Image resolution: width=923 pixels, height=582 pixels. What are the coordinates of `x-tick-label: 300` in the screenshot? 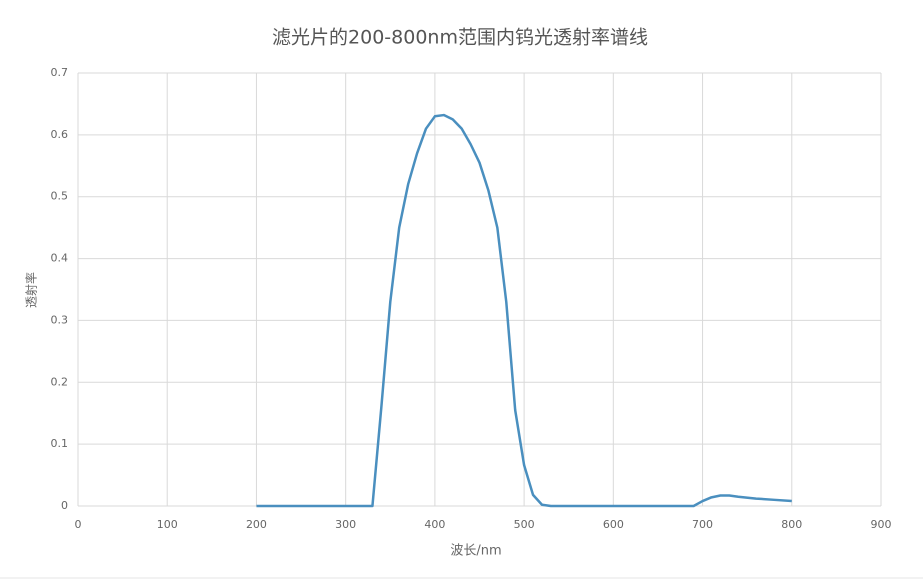 It's located at (345, 524).